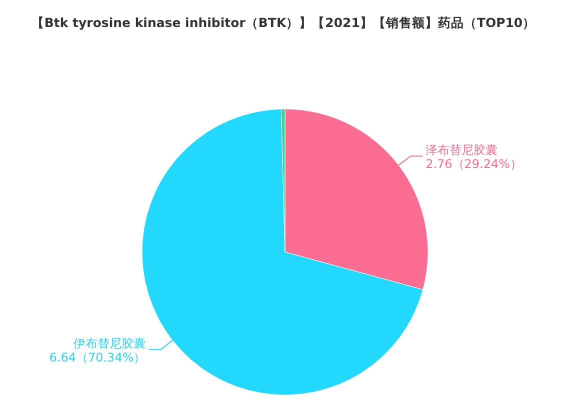 The width and height of the screenshot is (567, 407). I want to click on data-label: 6.64（70.34%）, so click(97, 357).